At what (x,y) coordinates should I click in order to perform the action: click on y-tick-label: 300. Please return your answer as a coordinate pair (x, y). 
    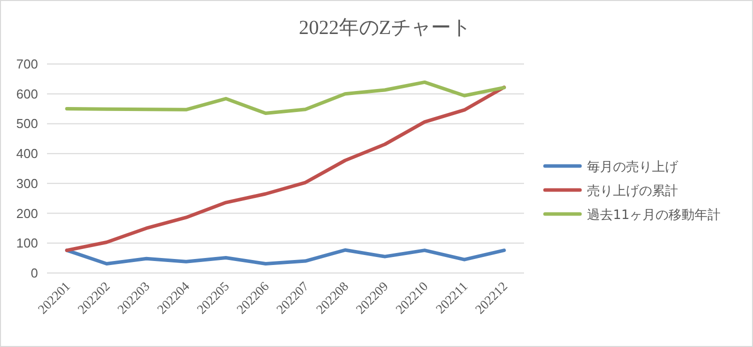
    Looking at the image, I should click on (27, 183).